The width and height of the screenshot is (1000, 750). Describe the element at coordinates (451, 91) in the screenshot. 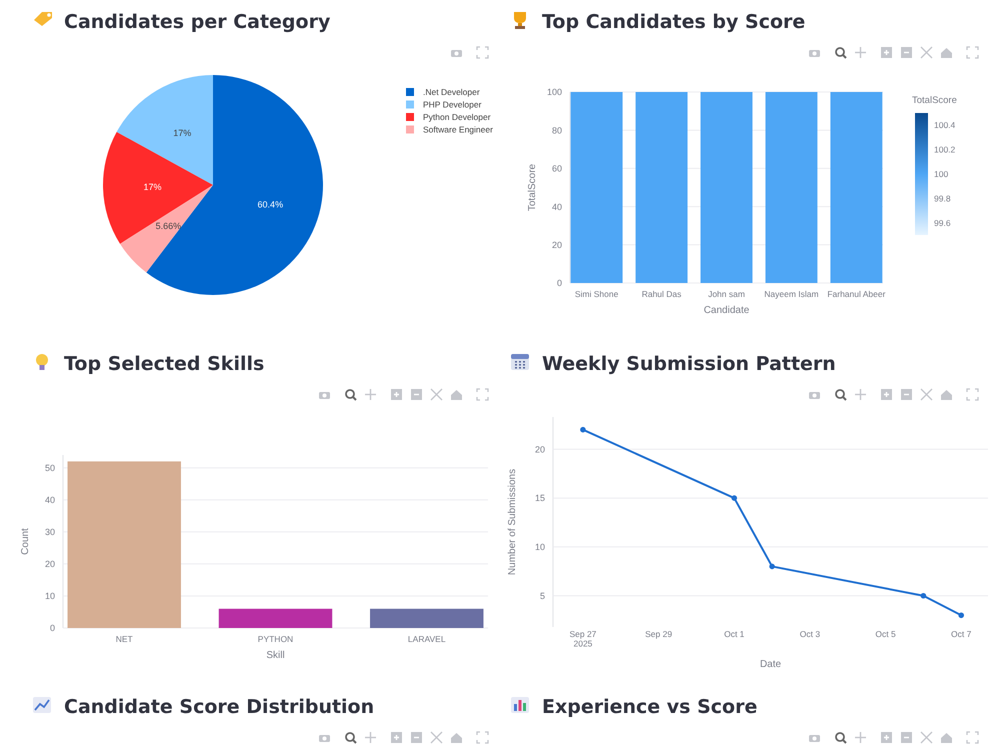

I see `legend-label: .Net Developer` at that location.